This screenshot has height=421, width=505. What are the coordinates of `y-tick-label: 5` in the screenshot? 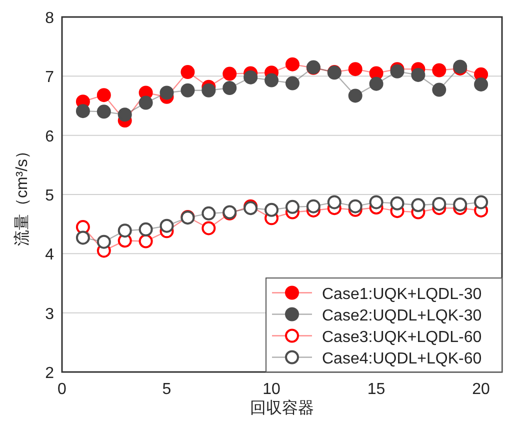 It's located at (49, 196).